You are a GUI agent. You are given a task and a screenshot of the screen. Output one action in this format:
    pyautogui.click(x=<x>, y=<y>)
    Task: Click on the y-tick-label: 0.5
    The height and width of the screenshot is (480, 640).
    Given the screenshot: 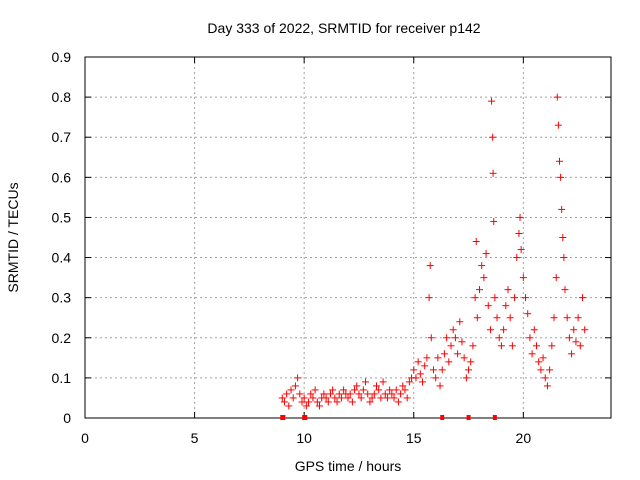 What is the action you would take?
    pyautogui.click(x=62, y=217)
    